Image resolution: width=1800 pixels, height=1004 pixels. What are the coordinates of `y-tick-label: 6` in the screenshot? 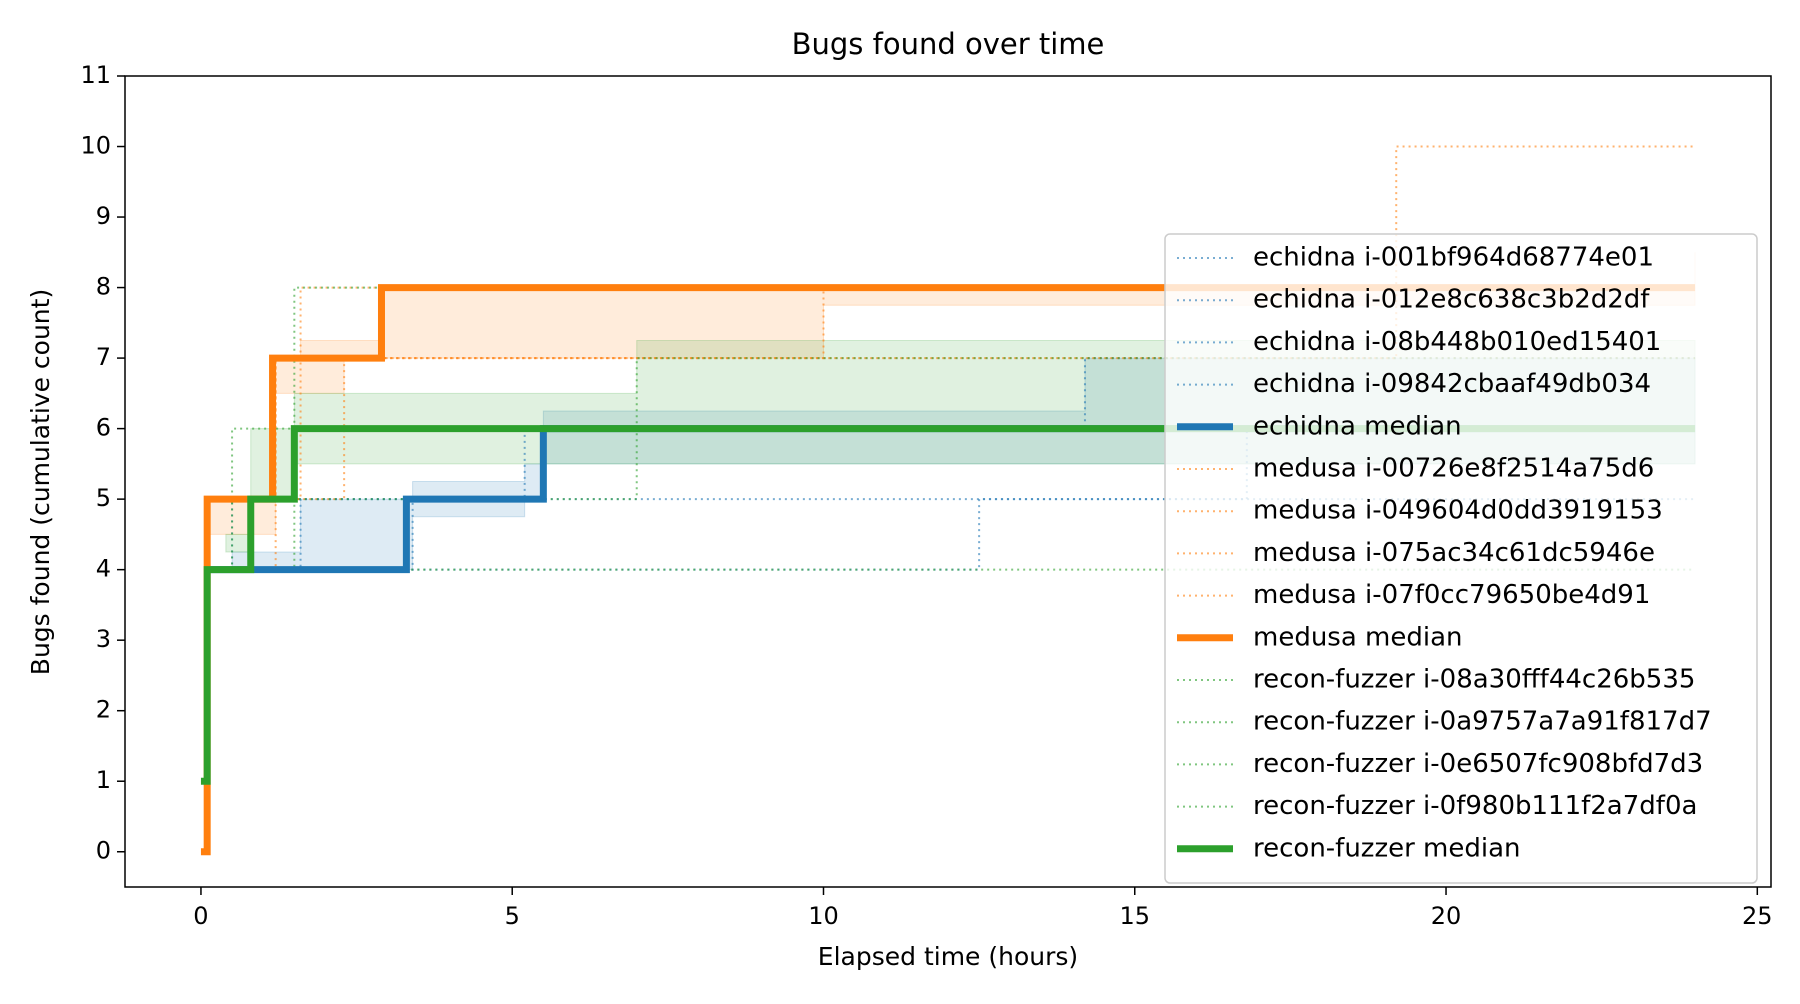 It's located at (103, 428).